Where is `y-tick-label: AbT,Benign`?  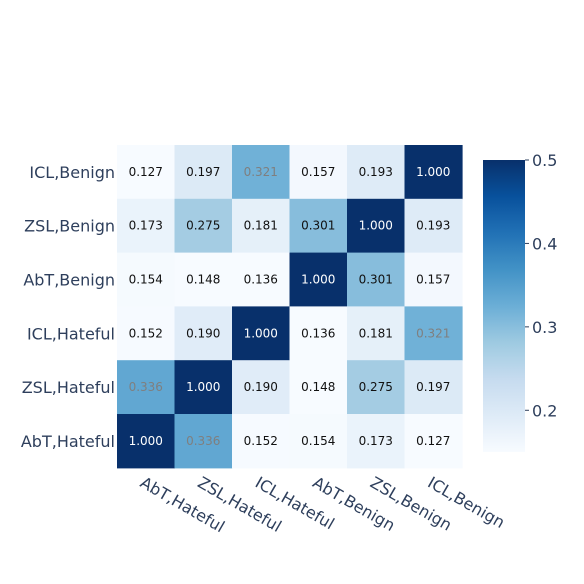 y-tick-label: AbT,Benign is located at coordinates (69, 280).